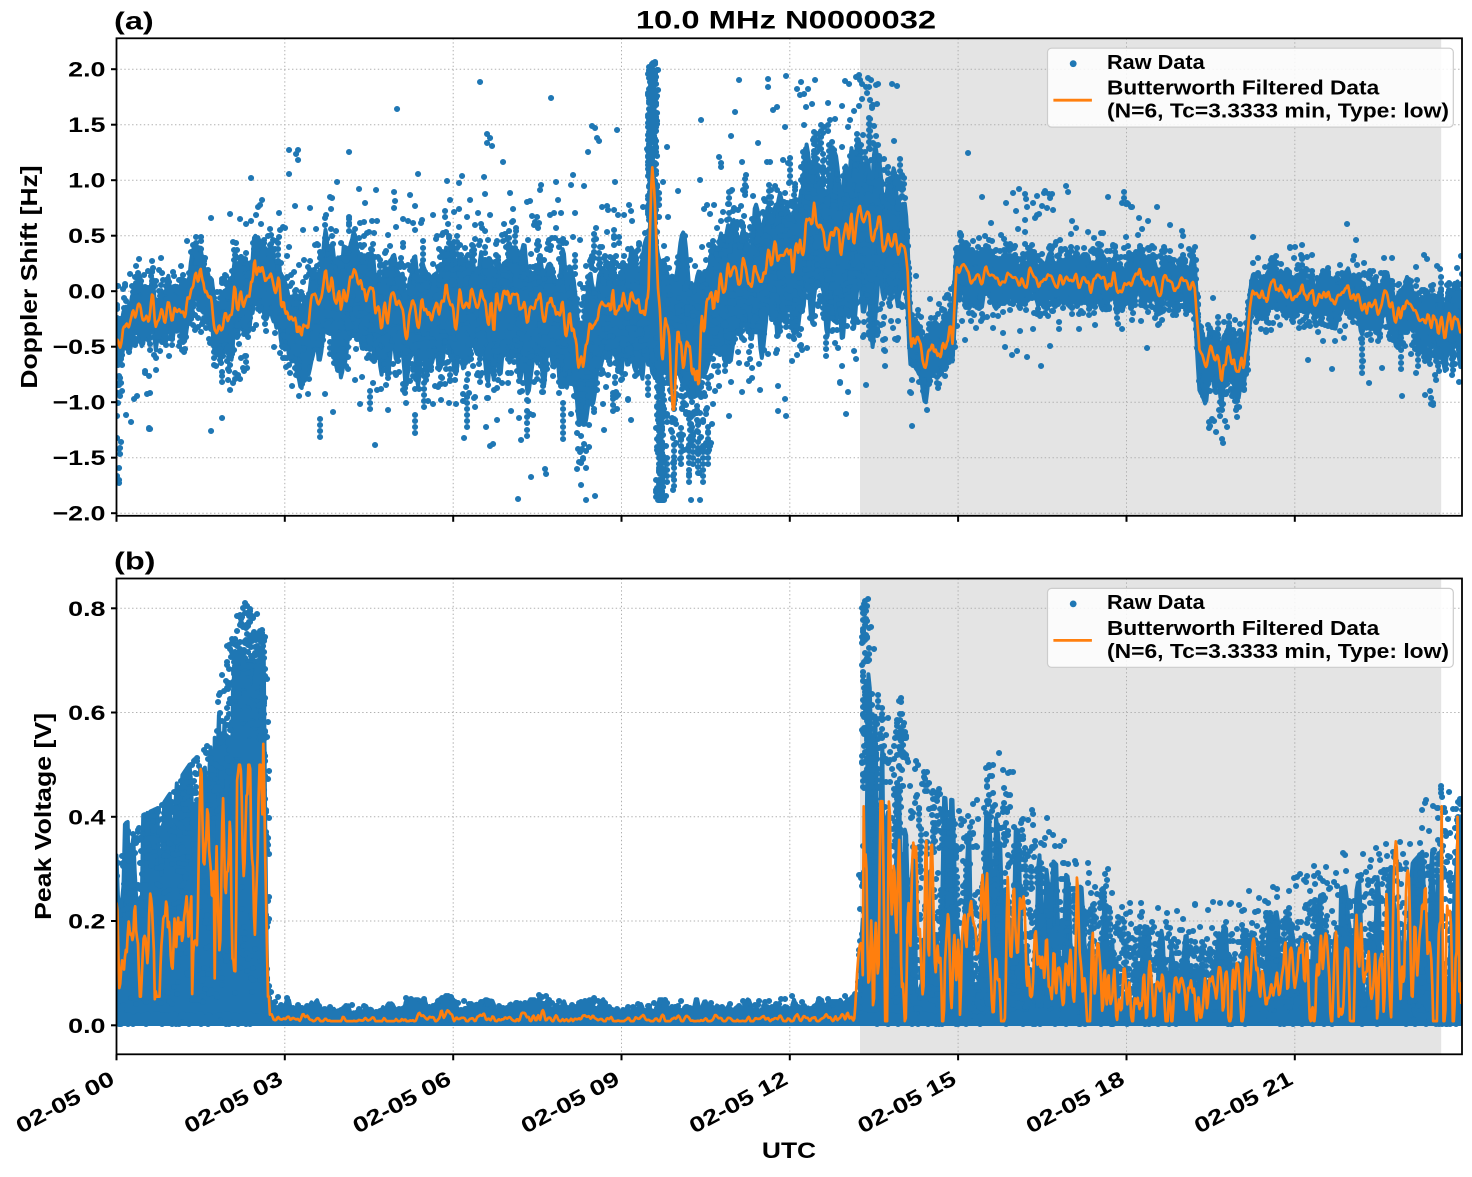 The width and height of the screenshot is (1472, 1177). Describe the element at coordinates (86, 181) in the screenshot. I see `svg-text: 1.0` at that location.